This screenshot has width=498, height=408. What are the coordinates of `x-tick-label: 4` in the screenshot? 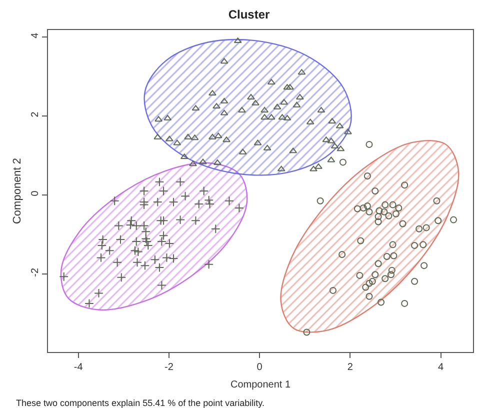 It's located at (441, 367).